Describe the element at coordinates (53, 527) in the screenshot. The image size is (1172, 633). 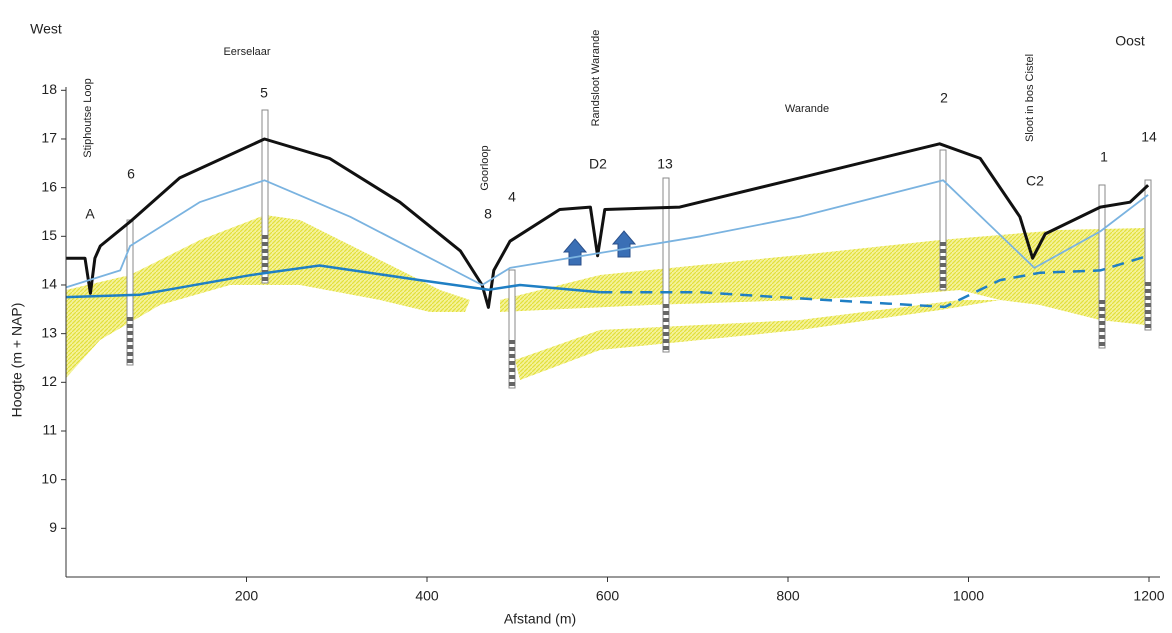
I see `y-tick-label: 9` at that location.